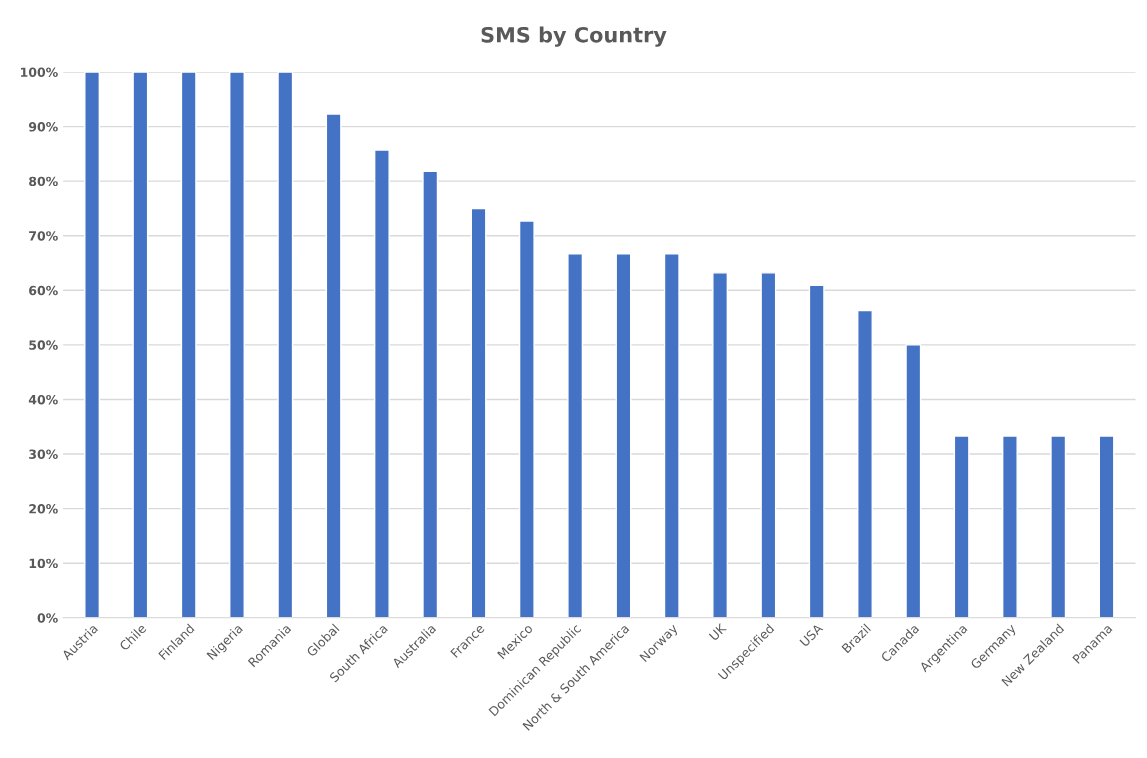 The width and height of the screenshot is (1147, 758). What do you see at coordinates (43, 509) in the screenshot?
I see `y-tick-label: 20%` at bounding box center [43, 509].